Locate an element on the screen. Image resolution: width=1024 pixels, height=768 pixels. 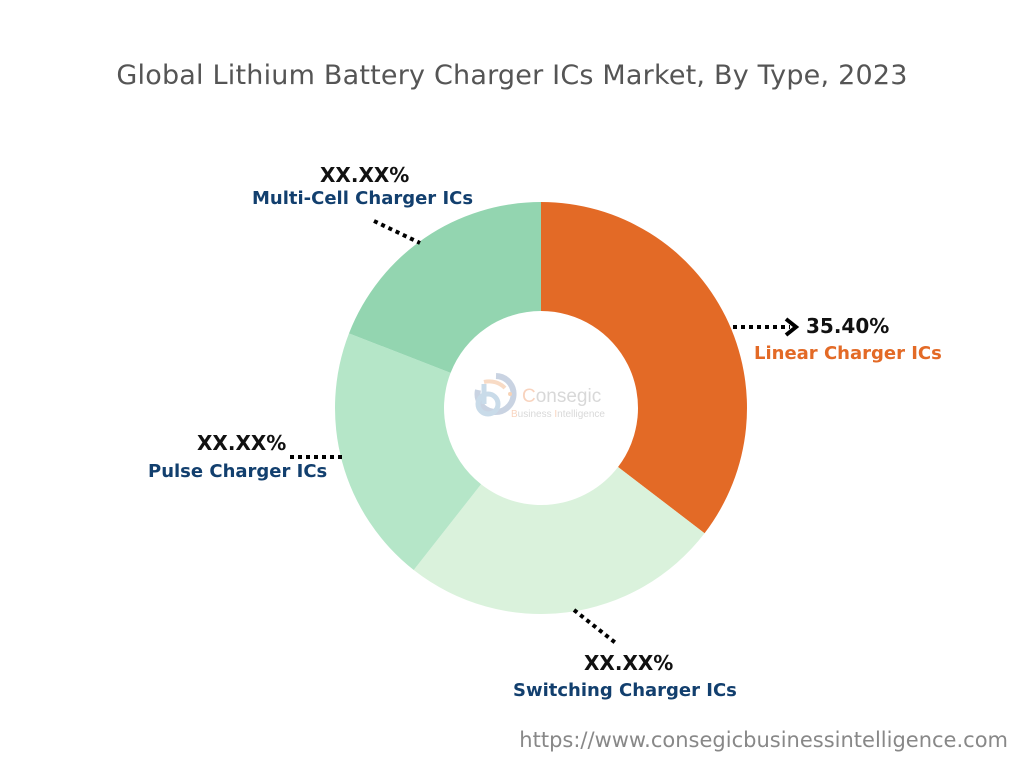
leader-line-multi-cell is located at coordinates (397, 232).